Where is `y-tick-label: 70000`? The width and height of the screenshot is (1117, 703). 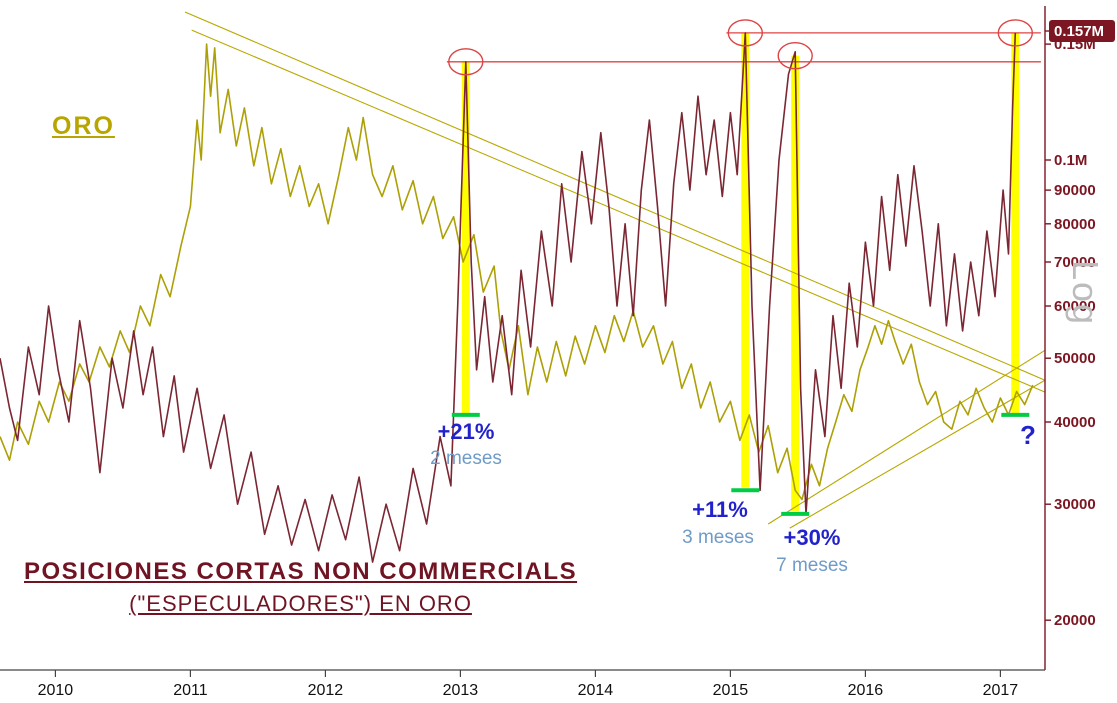
y-tick-label: 70000 is located at coordinates (1075, 262).